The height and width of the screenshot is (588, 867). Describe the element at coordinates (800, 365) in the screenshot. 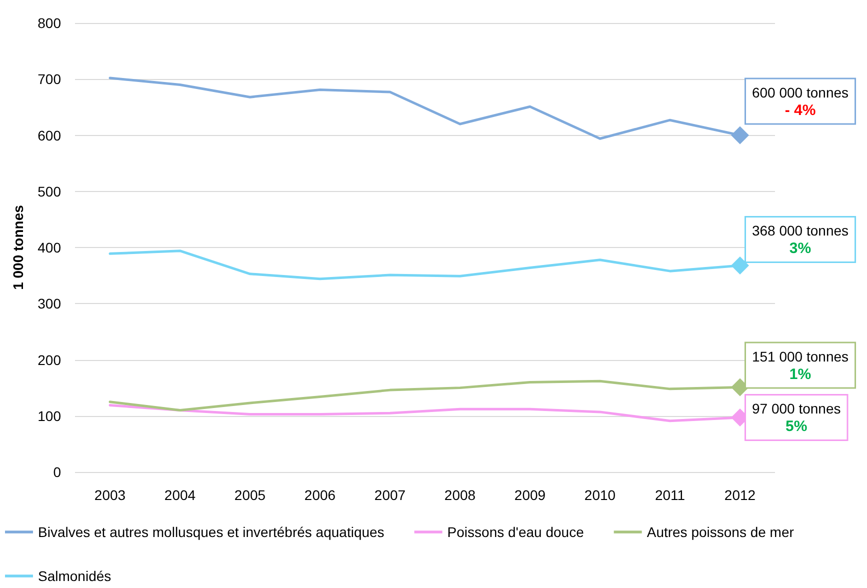

I see `annotation: 151 000 tonnes 1%` at that location.